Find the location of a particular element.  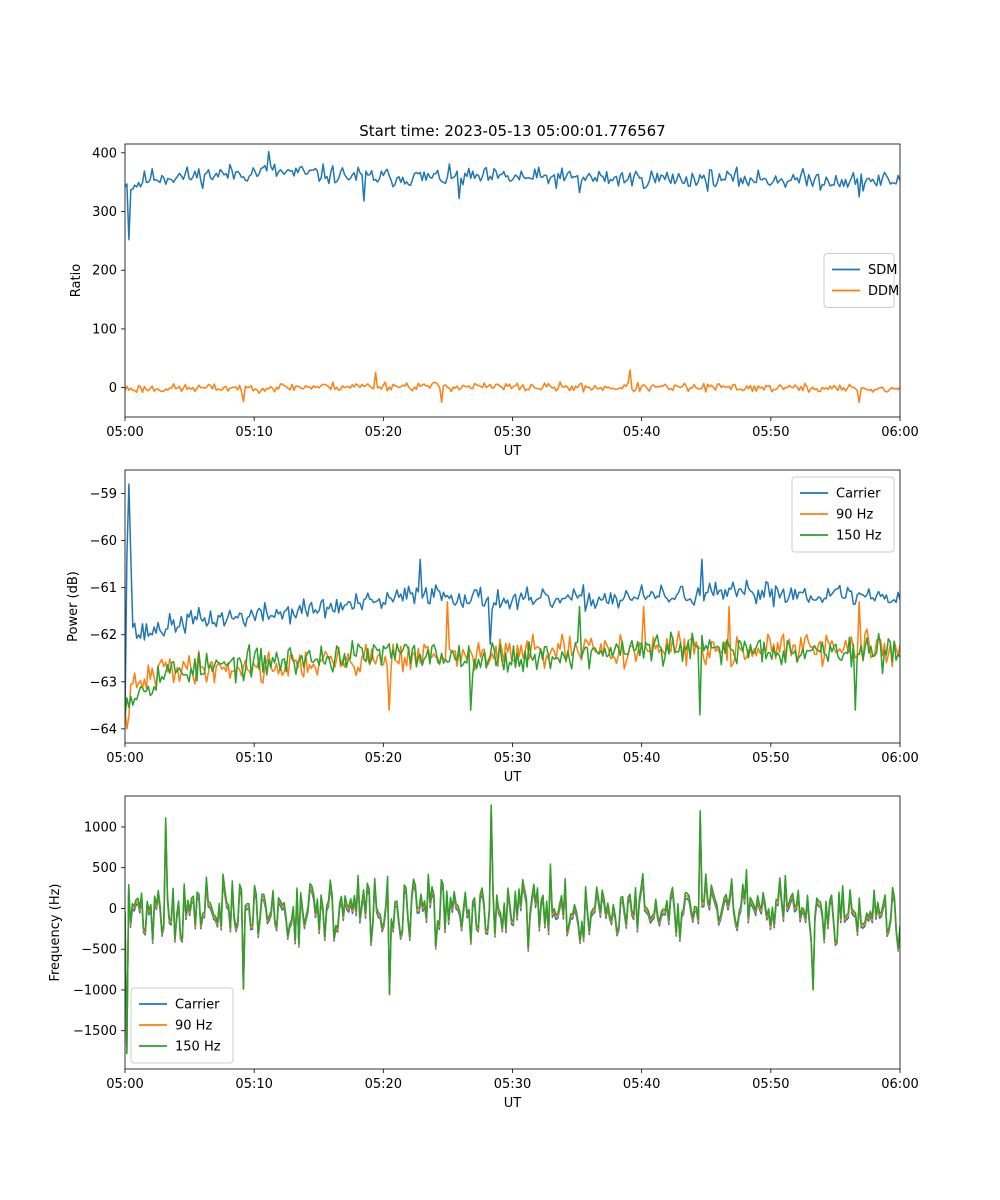

series-line-sdm is located at coordinates (512, 195).